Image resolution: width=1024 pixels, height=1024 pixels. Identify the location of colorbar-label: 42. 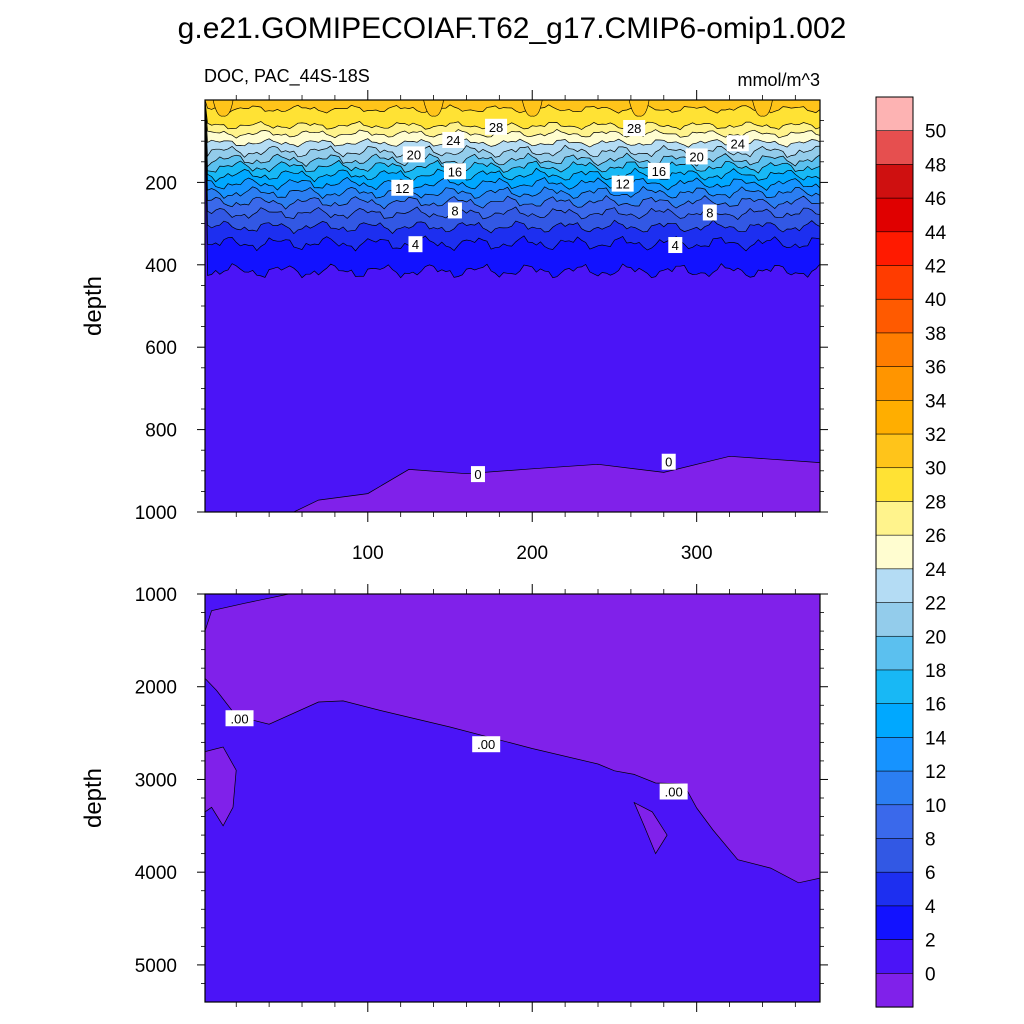
(935, 267).